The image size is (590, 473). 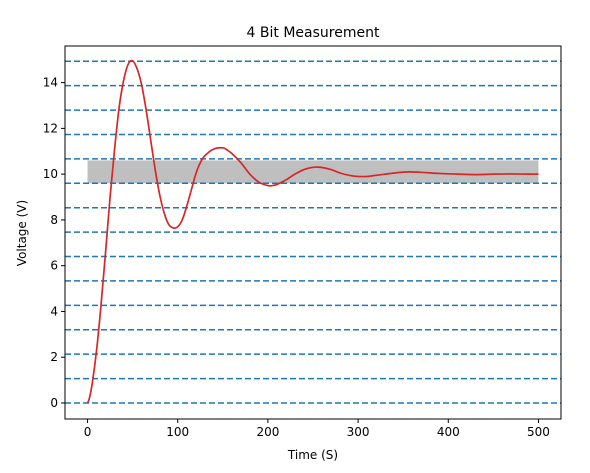 I want to click on x-tick-label: 0, so click(x=88, y=432).